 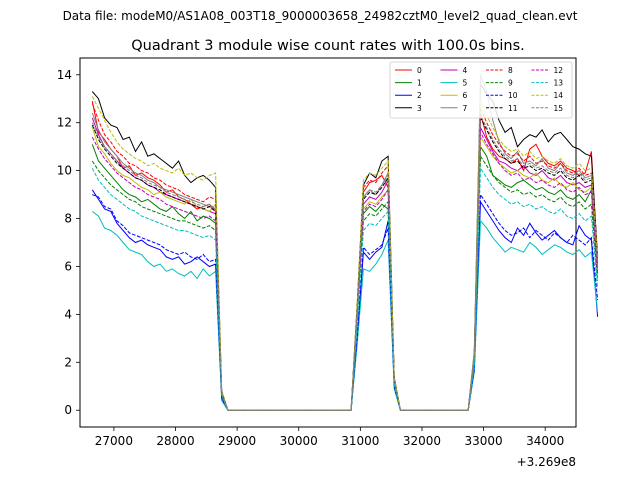 What do you see at coordinates (419, 70) in the screenshot?
I see `legend-label-0: 0` at bounding box center [419, 70].